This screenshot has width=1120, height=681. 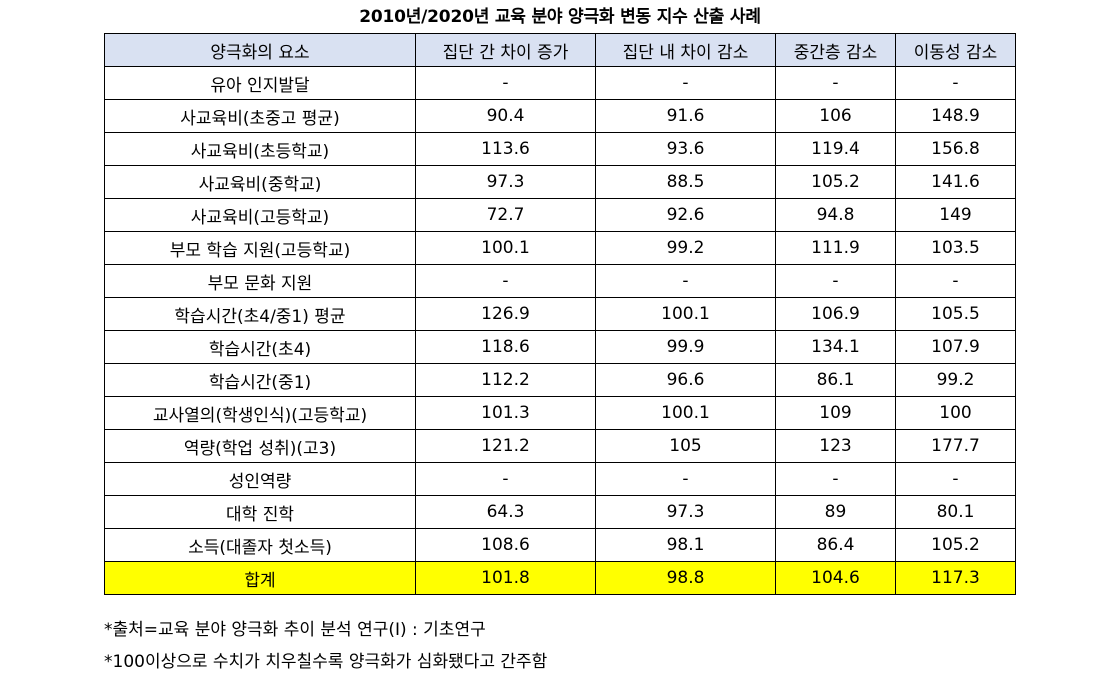 I want to click on table-row: 성인역량 - - - -, so click(x=560, y=479).